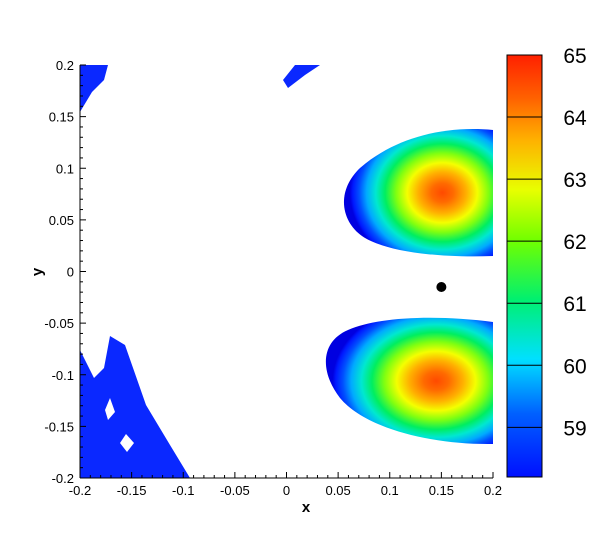 This screenshot has height=538, width=606. What do you see at coordinates (574, 304) in the screenshot?
I see `colorbar-tick-label: 61` at bounding box center [574, 304].